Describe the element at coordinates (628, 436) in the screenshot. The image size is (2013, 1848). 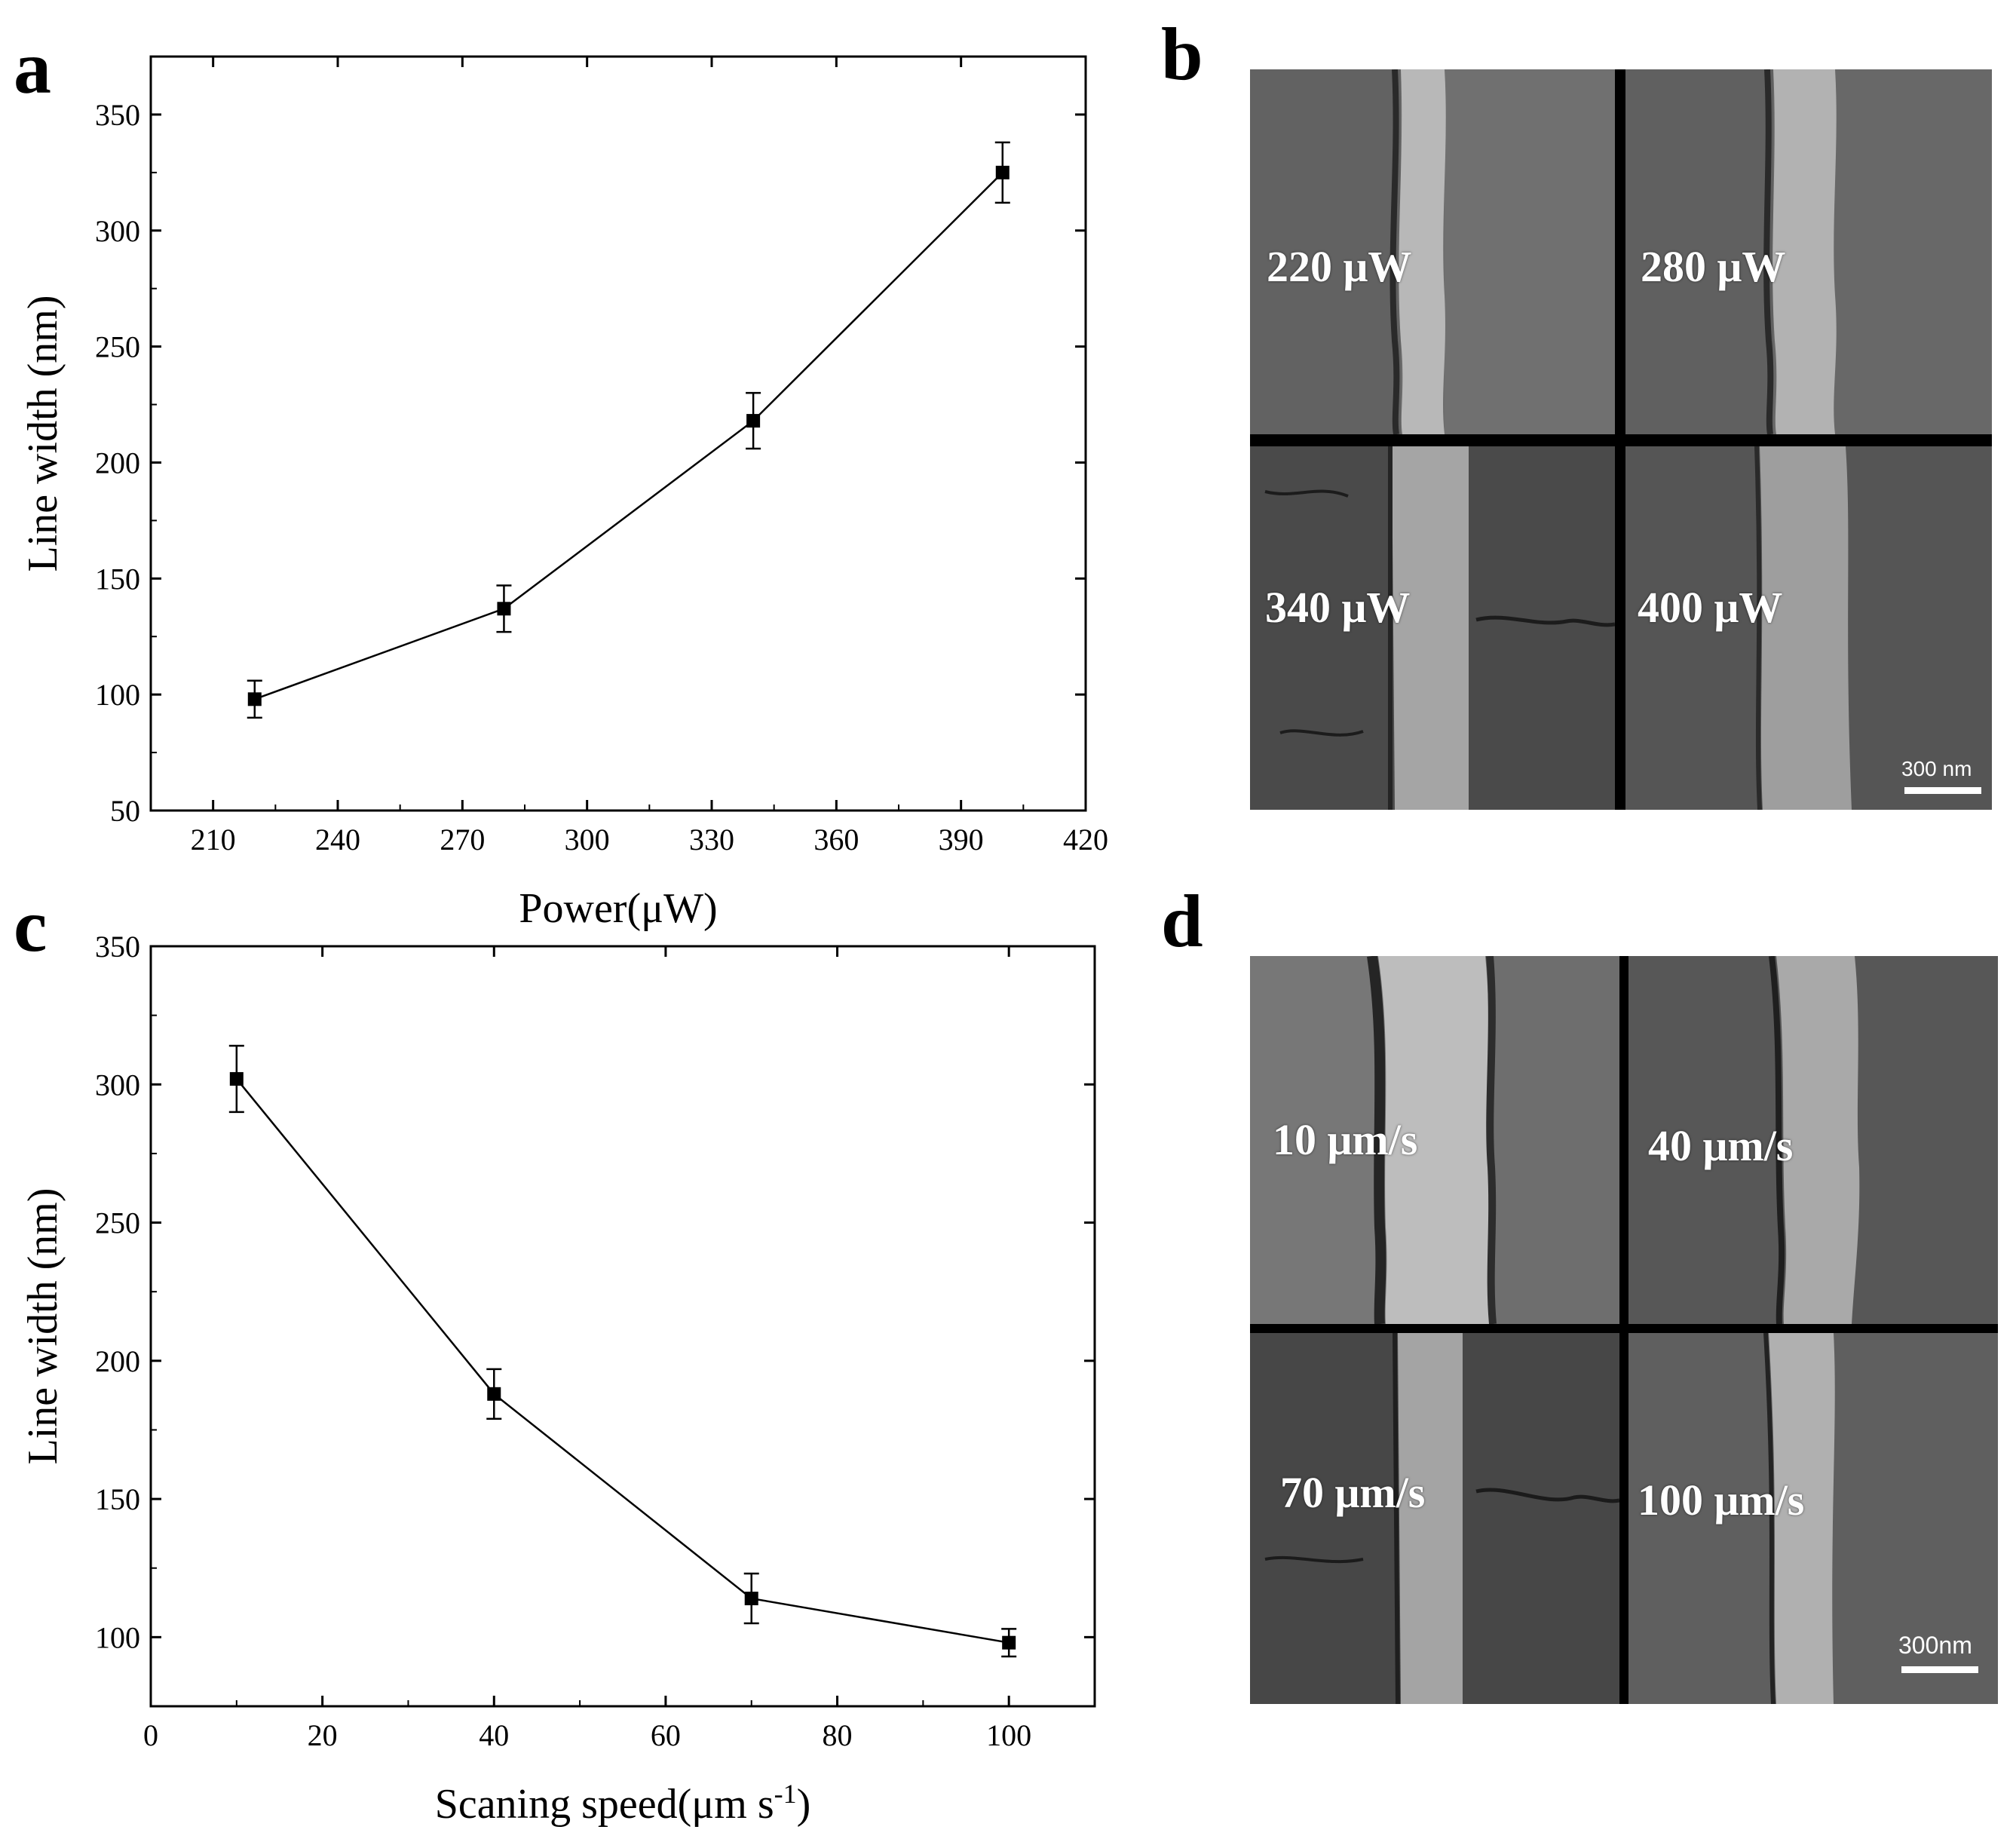
I see `series-line-a` at that location.